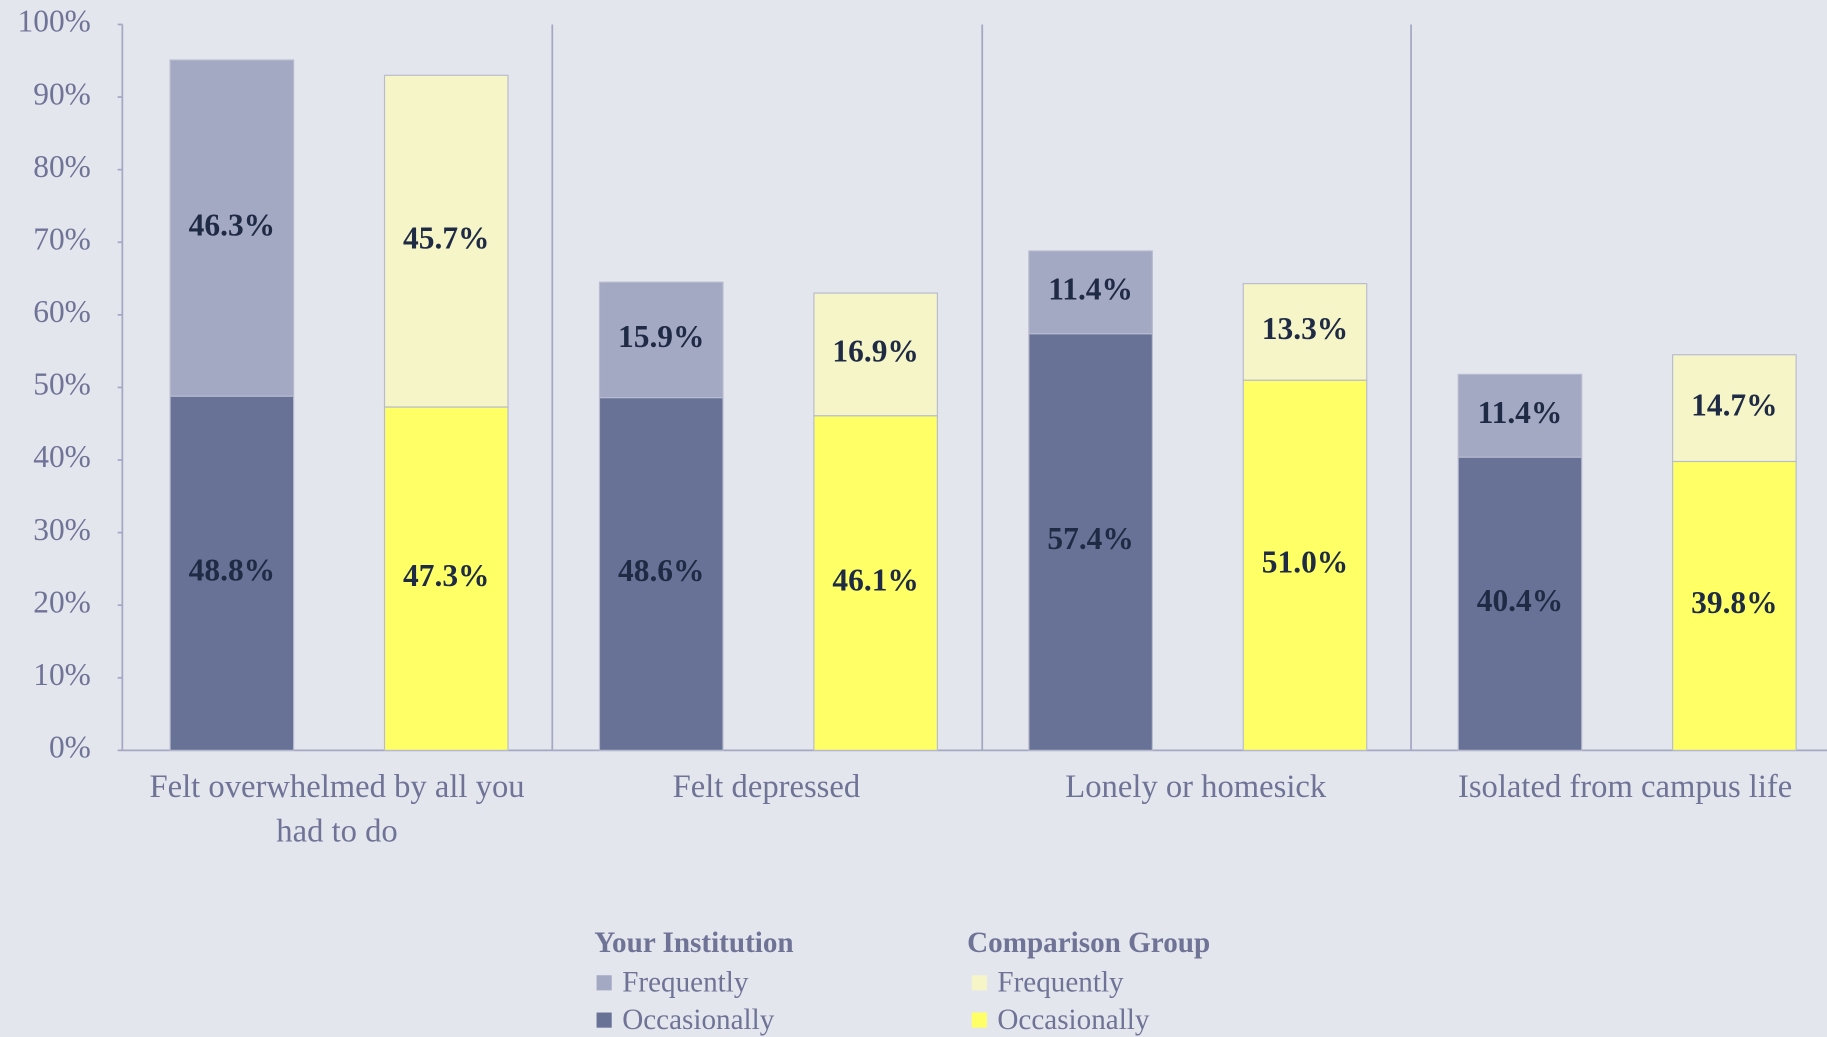  What do you see at coordinates (62, 311) in the screenshot?
I see `y-tick-label: 60%` at bounding box center [62, 311].